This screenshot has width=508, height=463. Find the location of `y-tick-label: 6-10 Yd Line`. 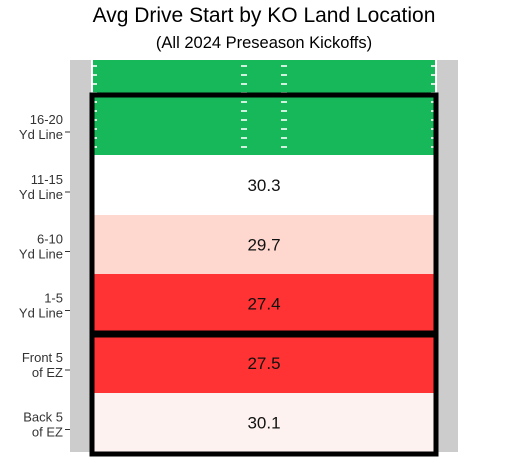

y-tick-label: 6-10 Yd Line is located at coordinates (41, 247).